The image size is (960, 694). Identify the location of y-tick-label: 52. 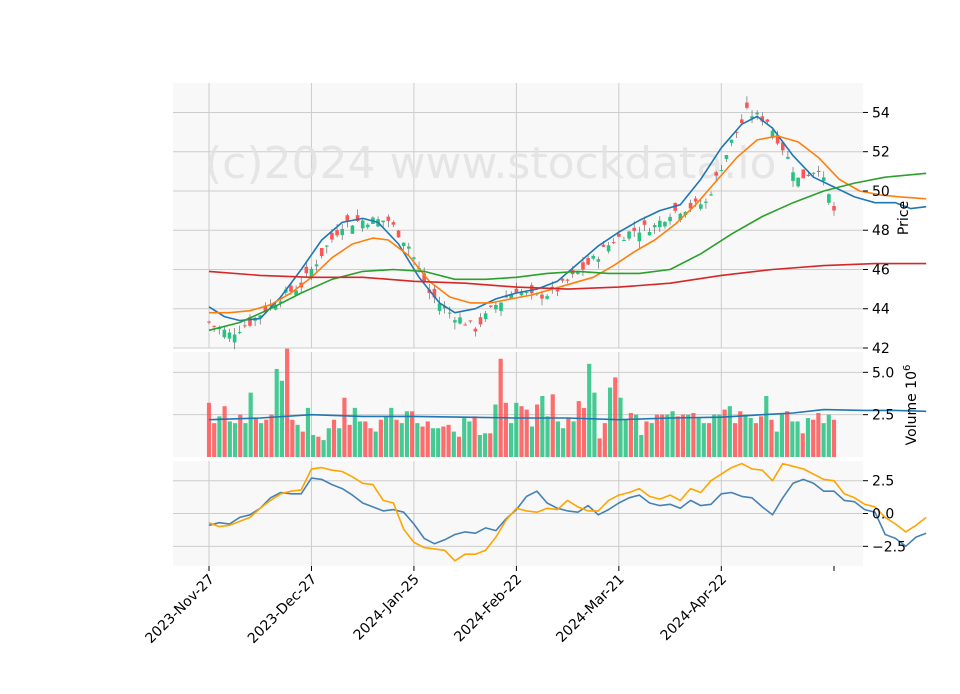
(881, 153).